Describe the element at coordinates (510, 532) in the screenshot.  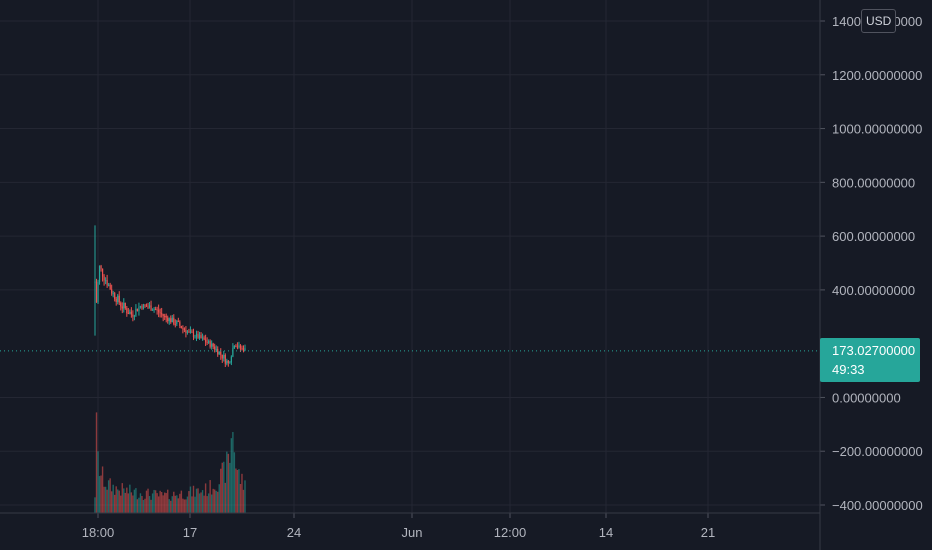
I see `x-tick-label: 12:00` at that location.